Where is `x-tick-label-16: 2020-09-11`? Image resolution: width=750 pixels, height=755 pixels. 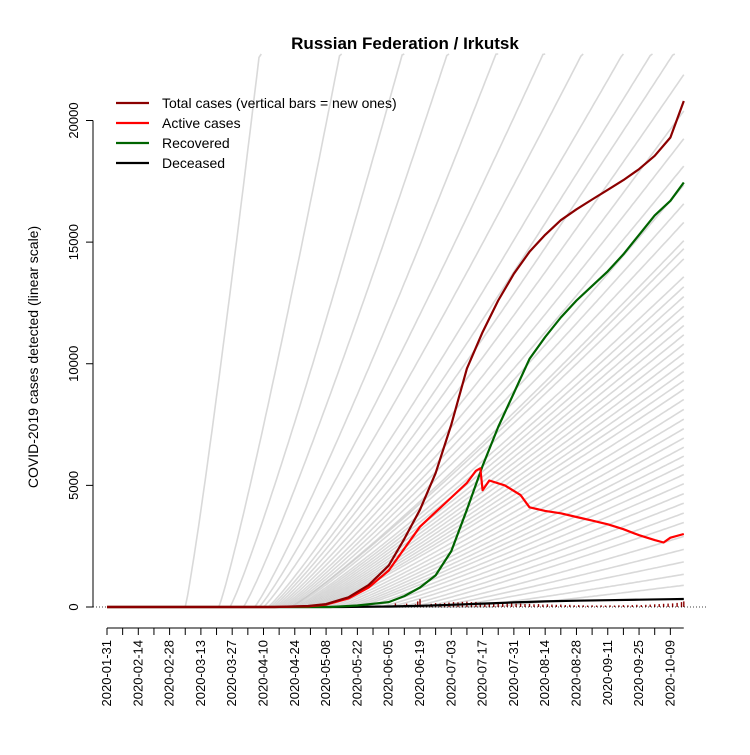
x-tick-label-16: 2020-09-11 is located at coordinates (607, 673).